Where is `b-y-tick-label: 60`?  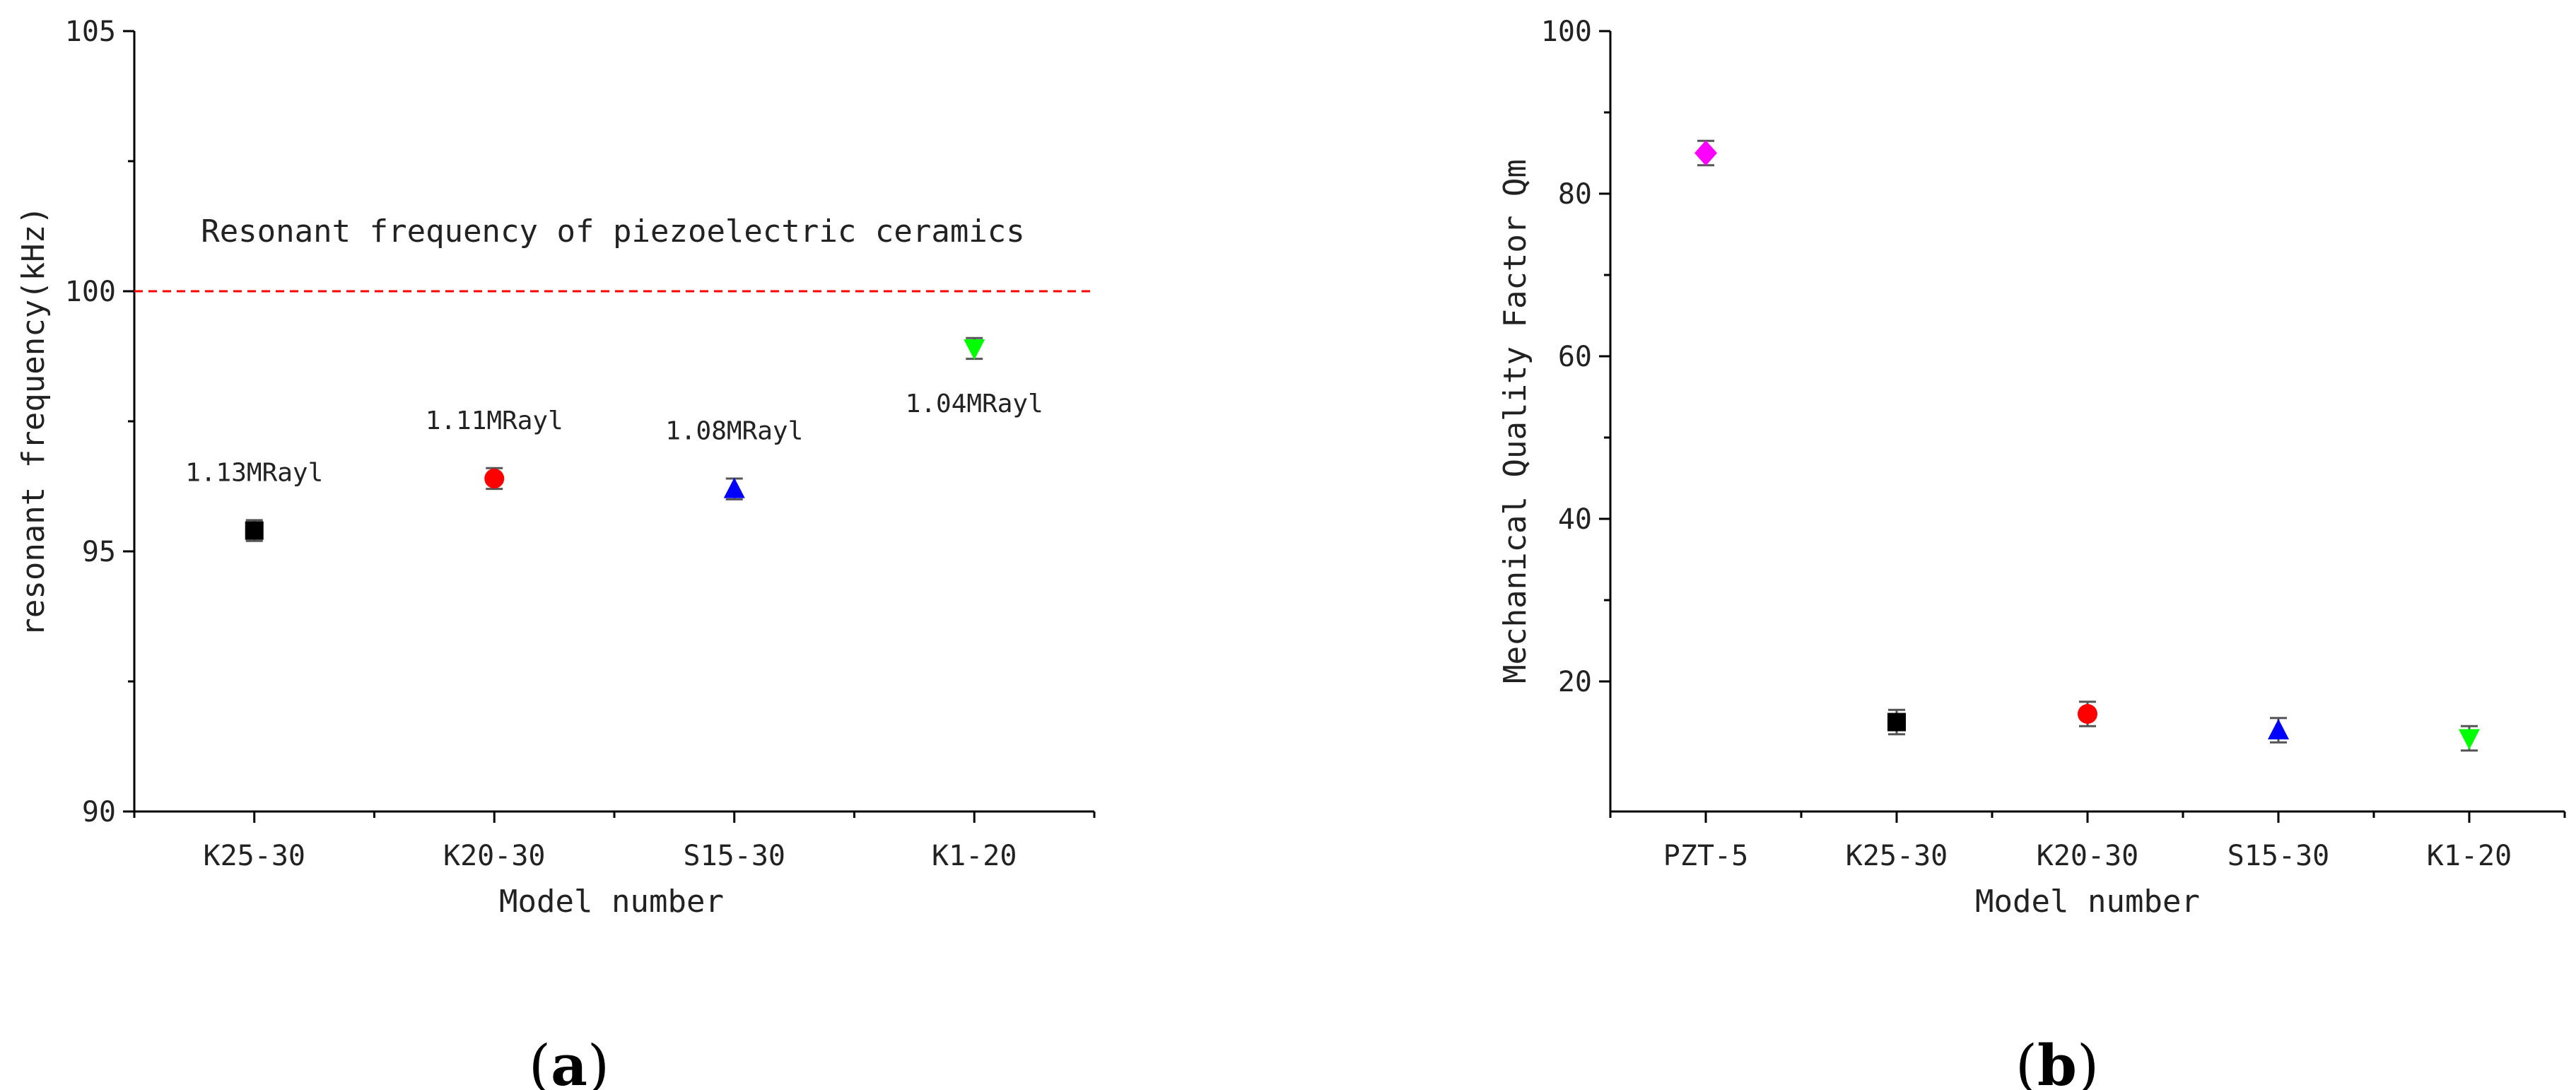 b-y-tick-label: 60 is located at coordinates (1575, 357).